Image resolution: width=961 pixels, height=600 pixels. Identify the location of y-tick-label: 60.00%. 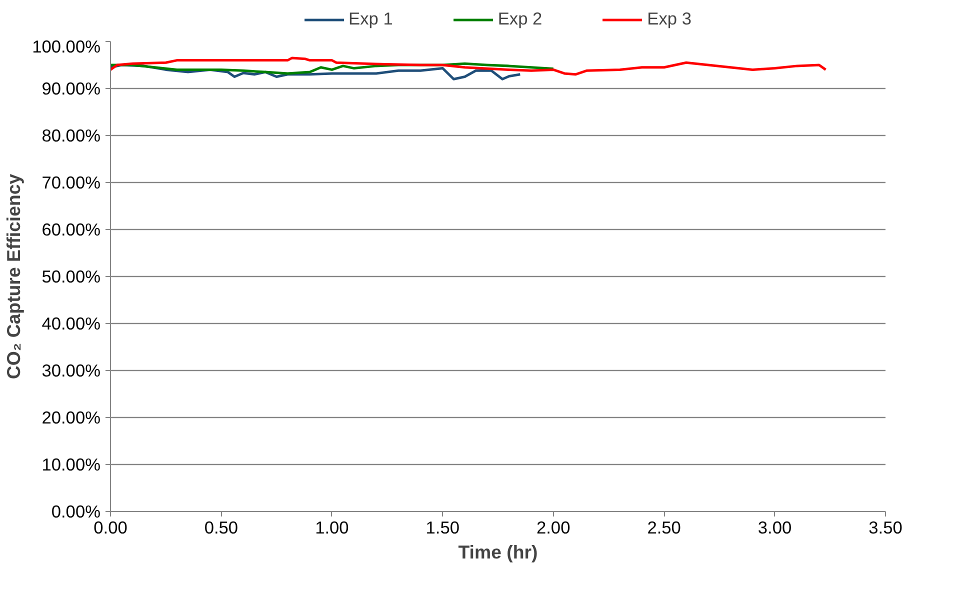
(71, 230).